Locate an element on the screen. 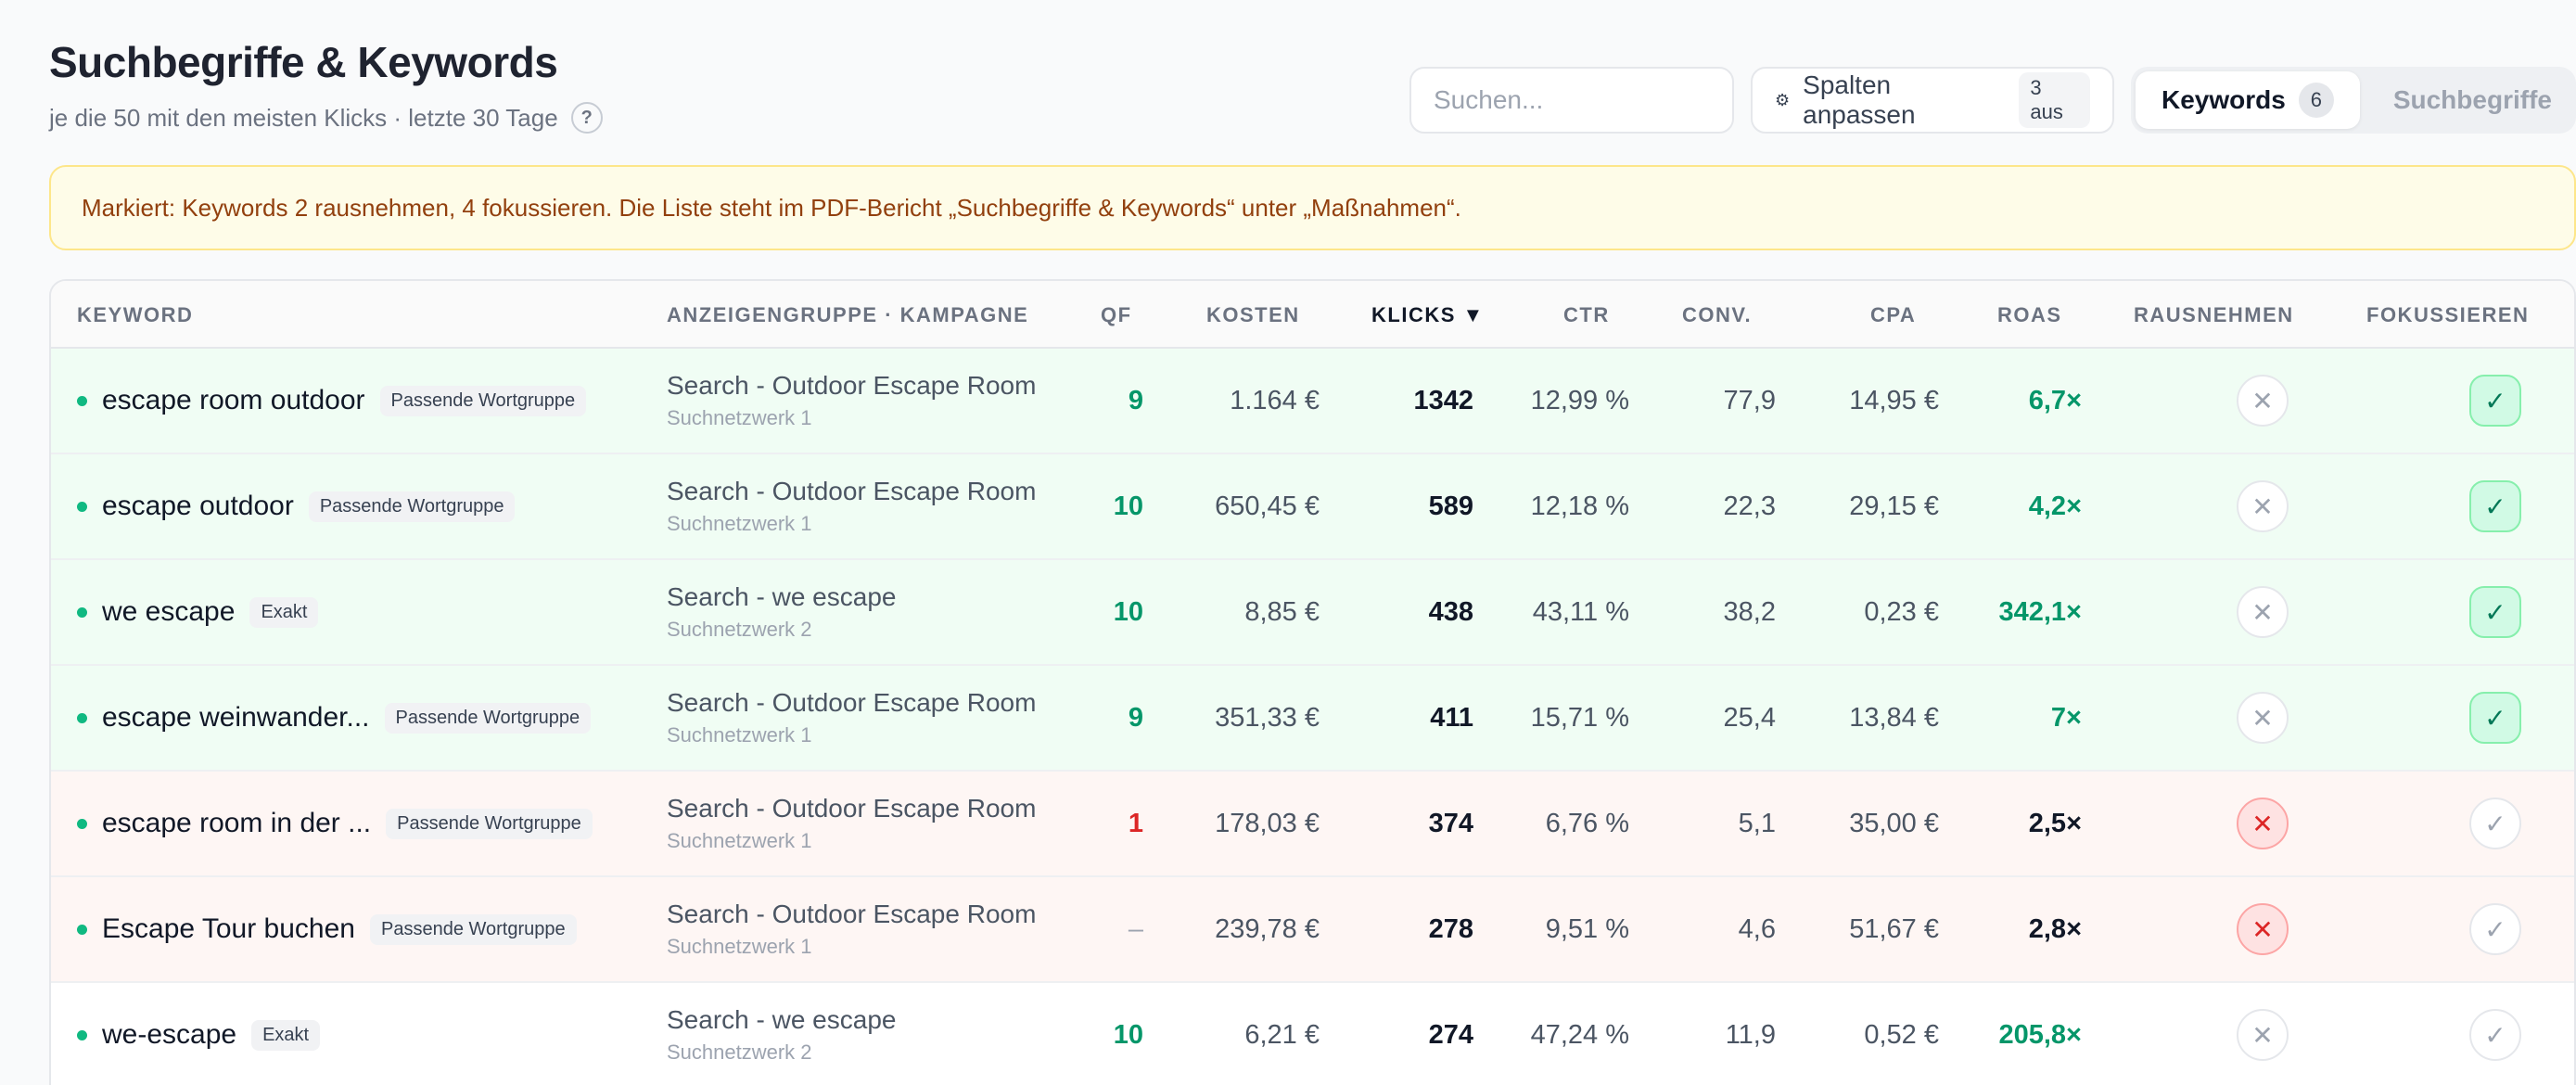 The height and width of the screenshot is (1085, 2576). cpa-cell: 51,67 € is located at coordinates (1894, 928).